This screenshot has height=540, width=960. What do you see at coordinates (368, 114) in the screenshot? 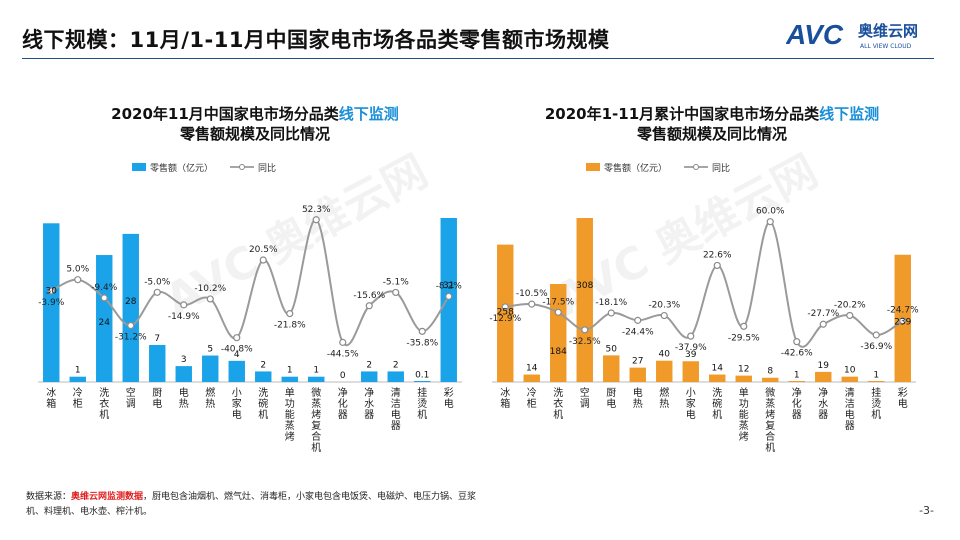
I see `chart-title-left-hl: 线下监测` at bounding box center [368, 114].